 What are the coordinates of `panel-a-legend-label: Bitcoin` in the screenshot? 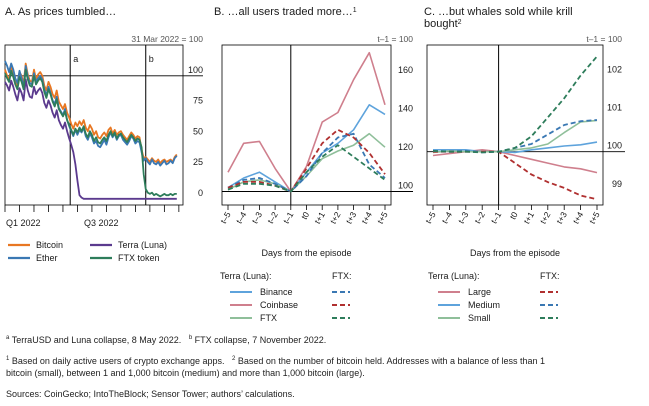 It's located at (49, 245).